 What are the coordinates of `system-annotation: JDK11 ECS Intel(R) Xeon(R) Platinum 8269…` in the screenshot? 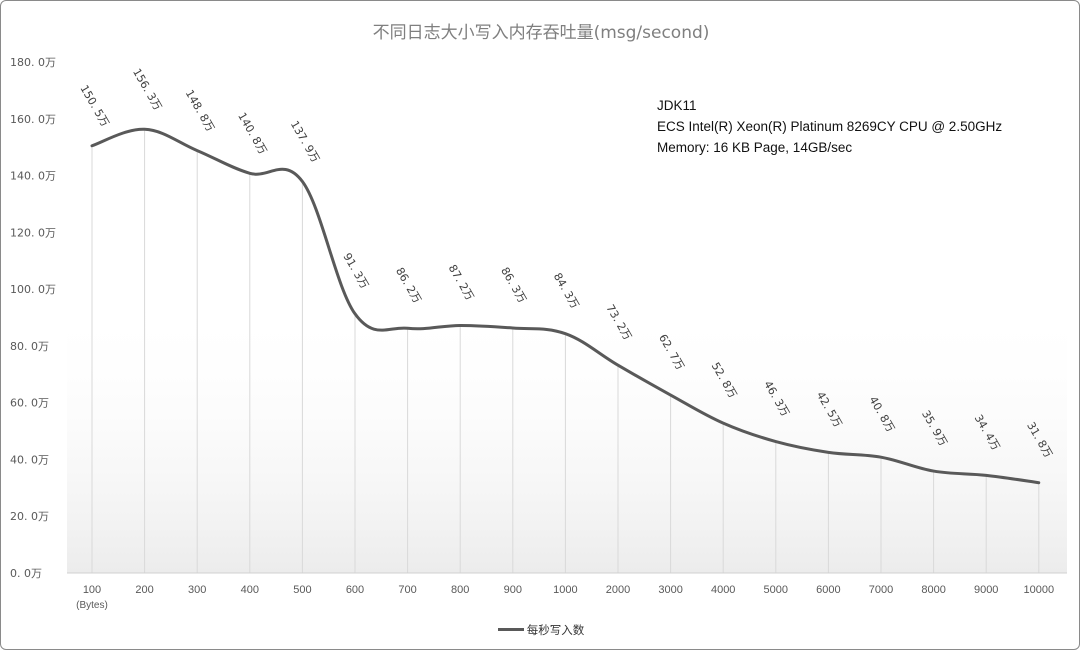 It's located at (829, 126).